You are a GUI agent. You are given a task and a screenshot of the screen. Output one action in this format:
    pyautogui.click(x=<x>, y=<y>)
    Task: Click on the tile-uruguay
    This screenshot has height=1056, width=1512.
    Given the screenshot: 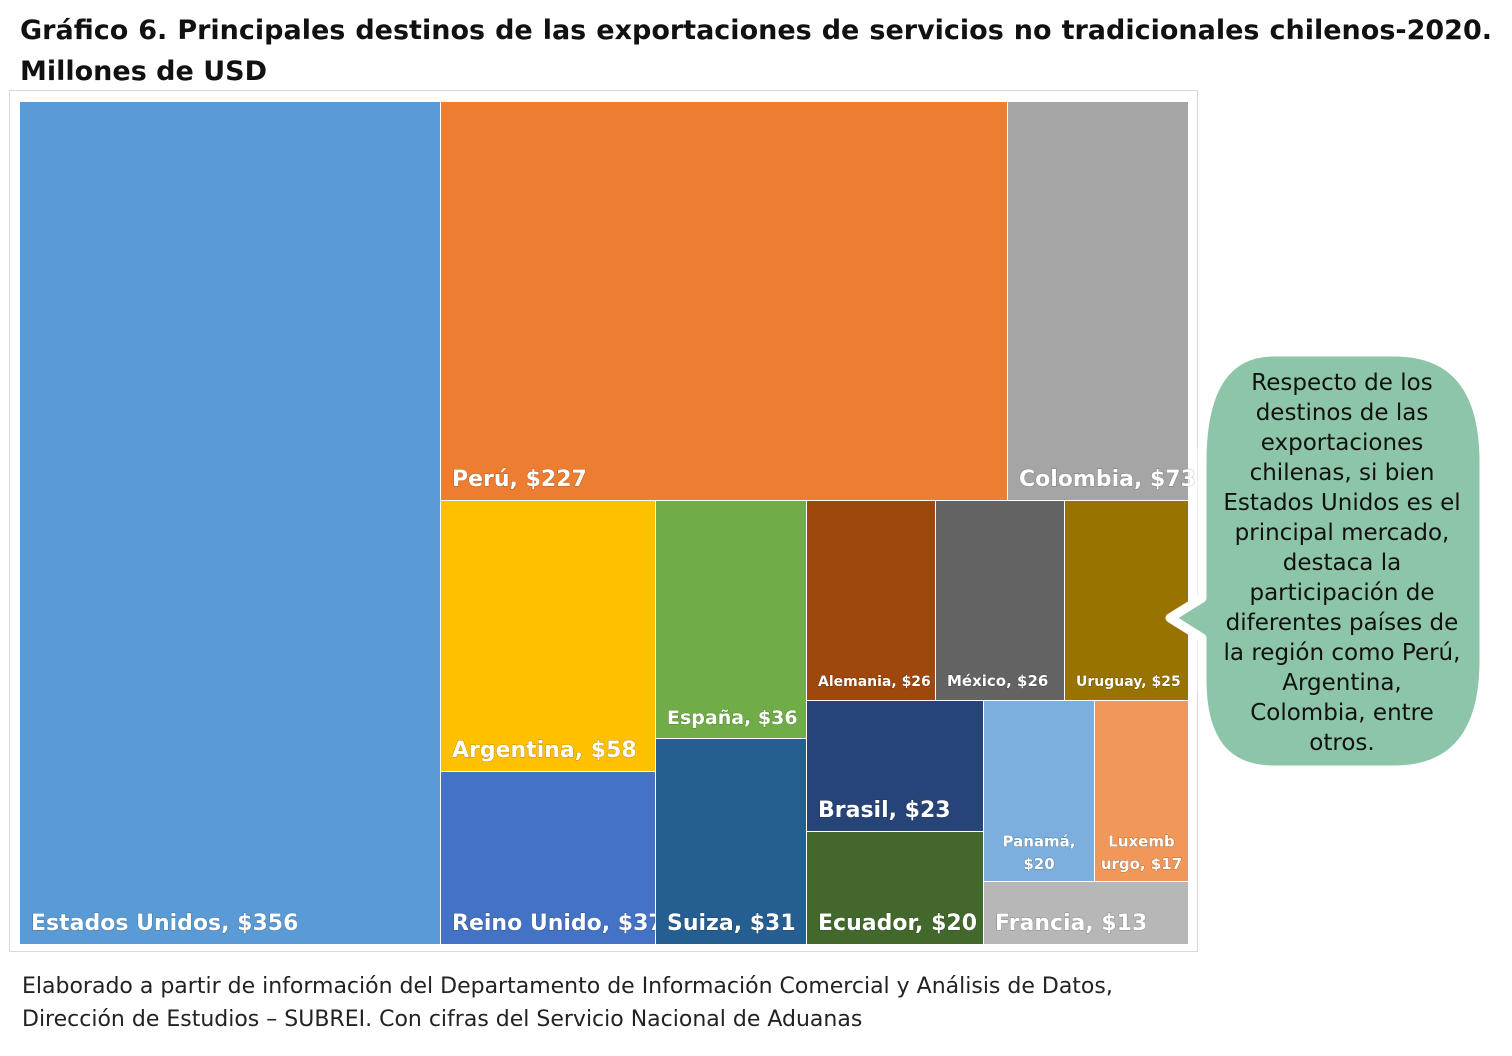 What is the action you would take?
    pyautogui.click(x=1126, y=600)
    